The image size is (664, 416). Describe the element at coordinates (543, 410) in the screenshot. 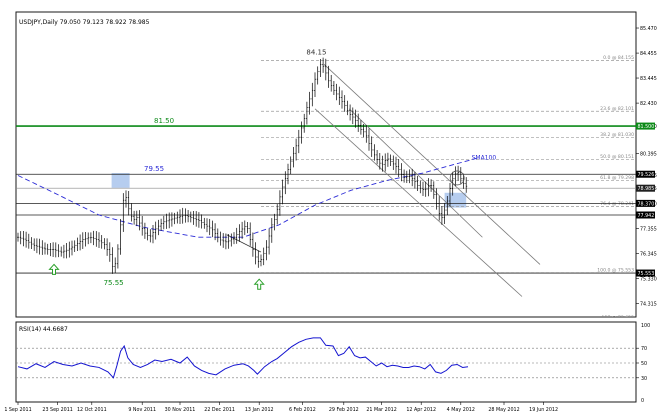

I see `x-tick-label: 19 Jun 2012` at that location.